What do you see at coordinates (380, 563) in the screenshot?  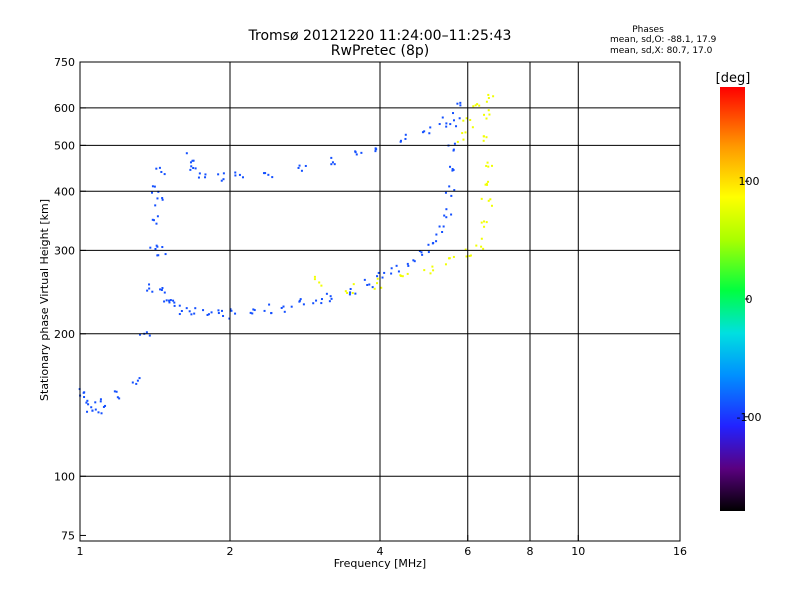 I see `x-axis-label: Frequency [MHz]` at bounding box center [380, 563].